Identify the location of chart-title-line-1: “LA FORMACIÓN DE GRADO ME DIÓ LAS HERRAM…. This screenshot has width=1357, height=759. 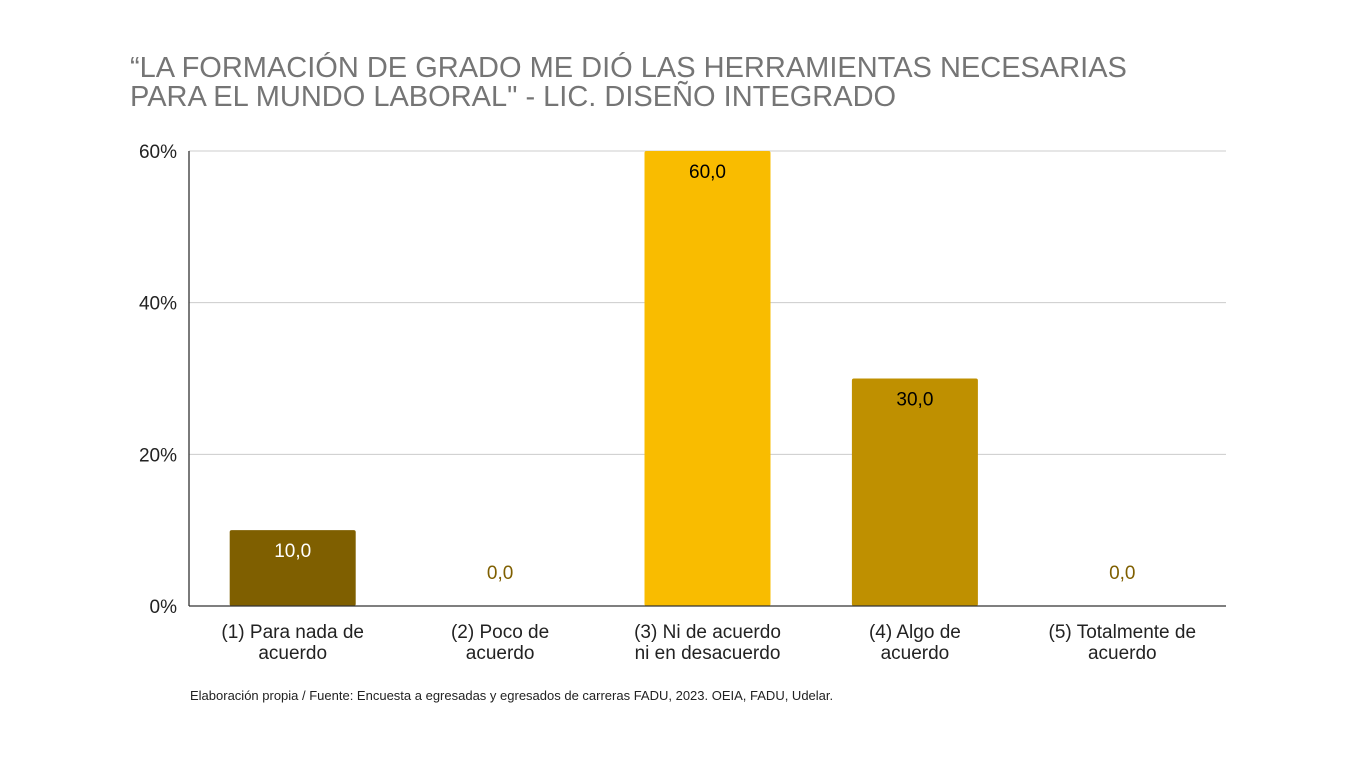
(628, 68).